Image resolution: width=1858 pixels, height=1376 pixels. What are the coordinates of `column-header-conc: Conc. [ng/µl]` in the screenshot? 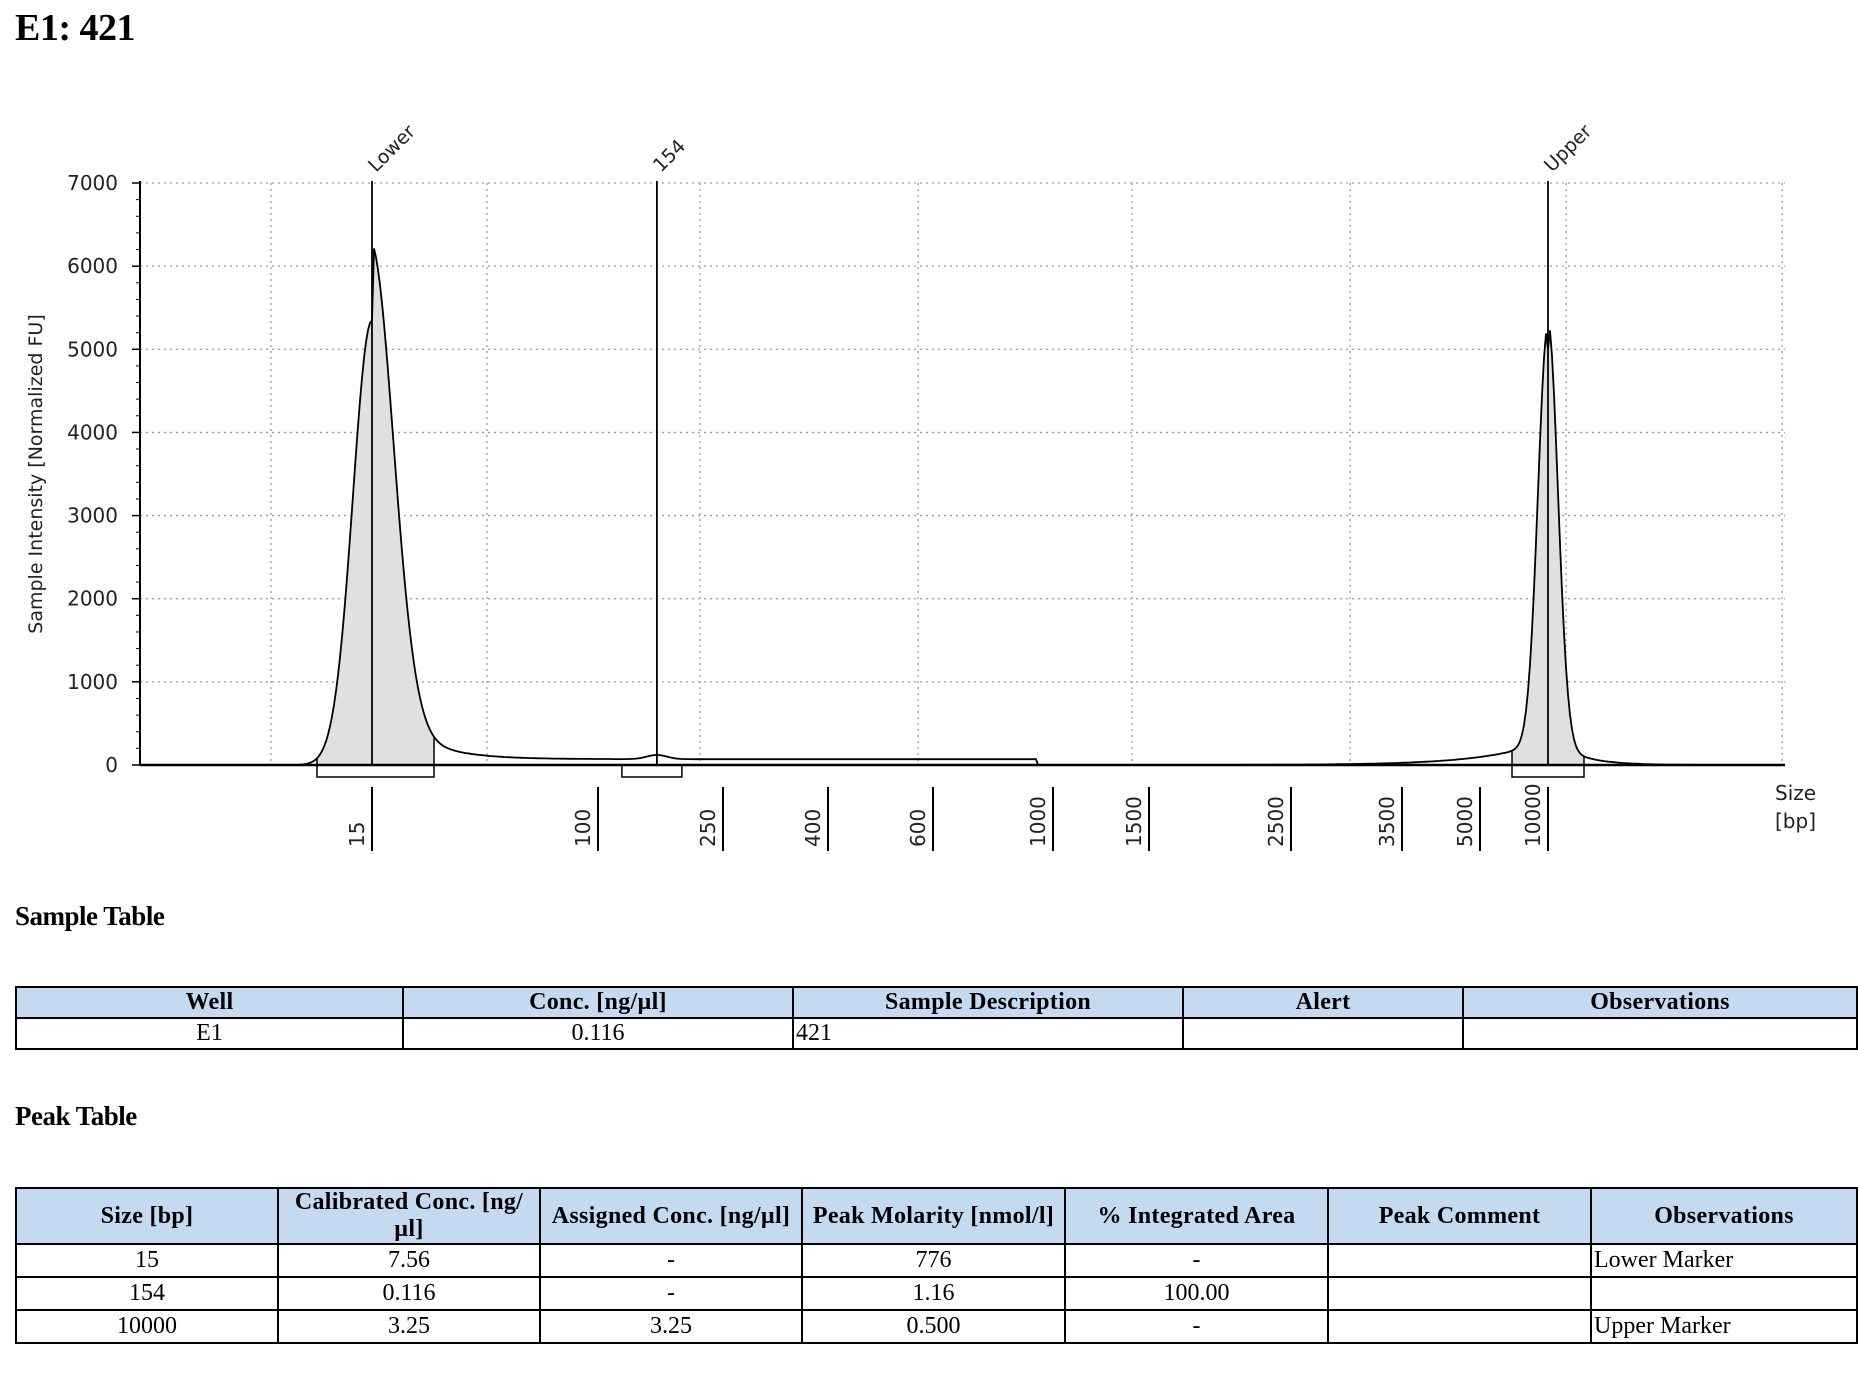 It's located at (598, 1002).